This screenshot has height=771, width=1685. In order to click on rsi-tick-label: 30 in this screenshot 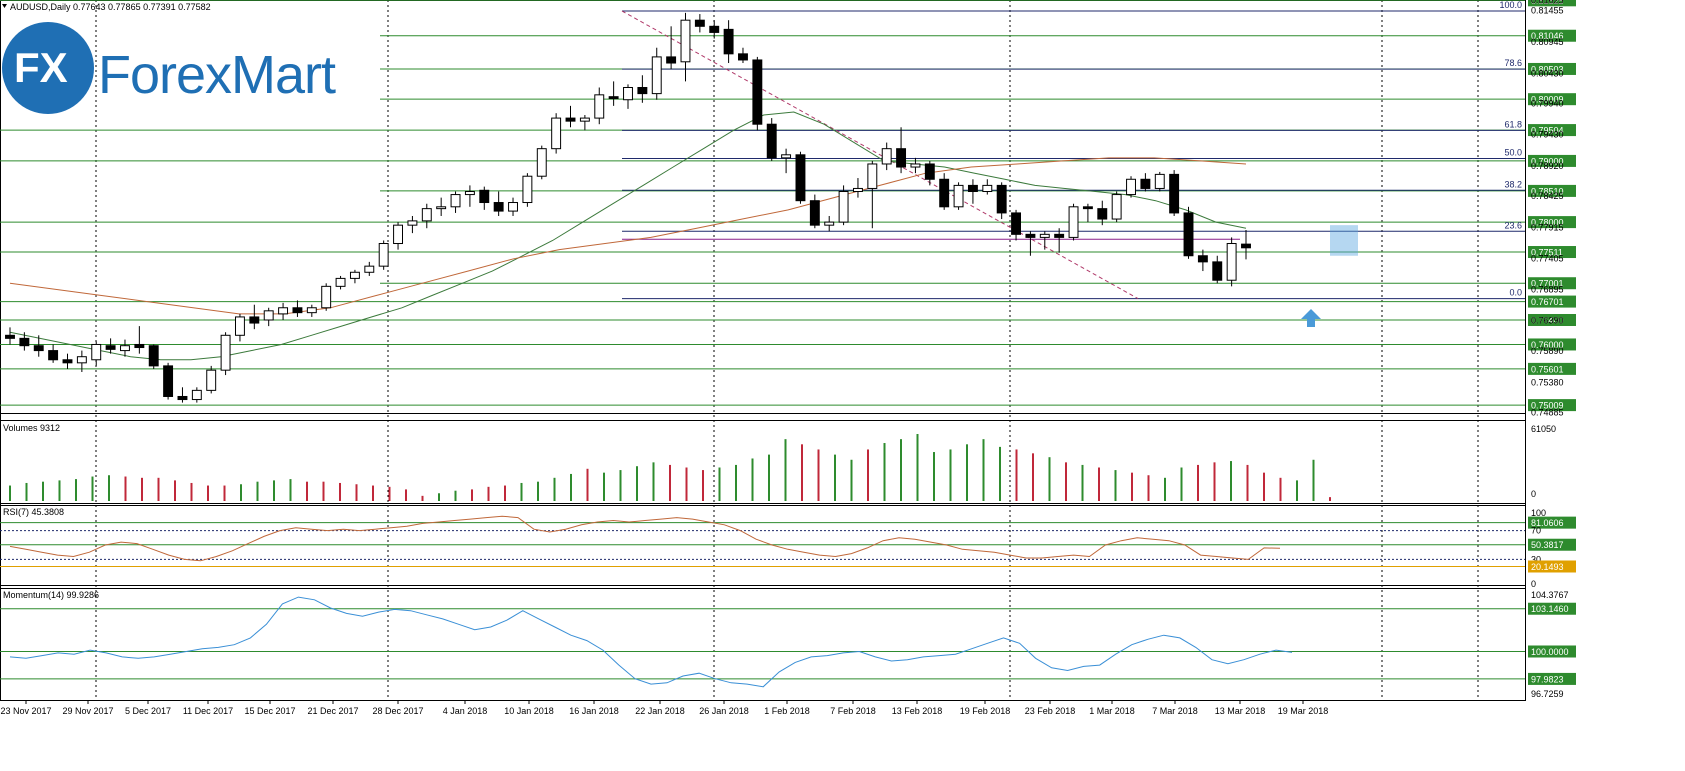, I will do `click(1536, 559)`.